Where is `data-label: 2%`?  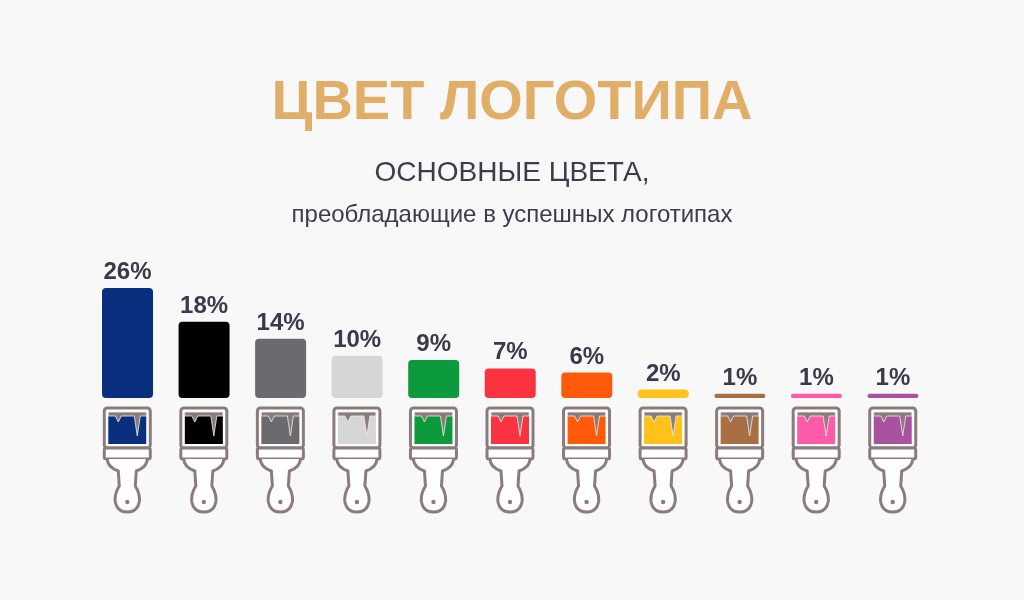 data-label: 2% is located at coordinates (663, 372).